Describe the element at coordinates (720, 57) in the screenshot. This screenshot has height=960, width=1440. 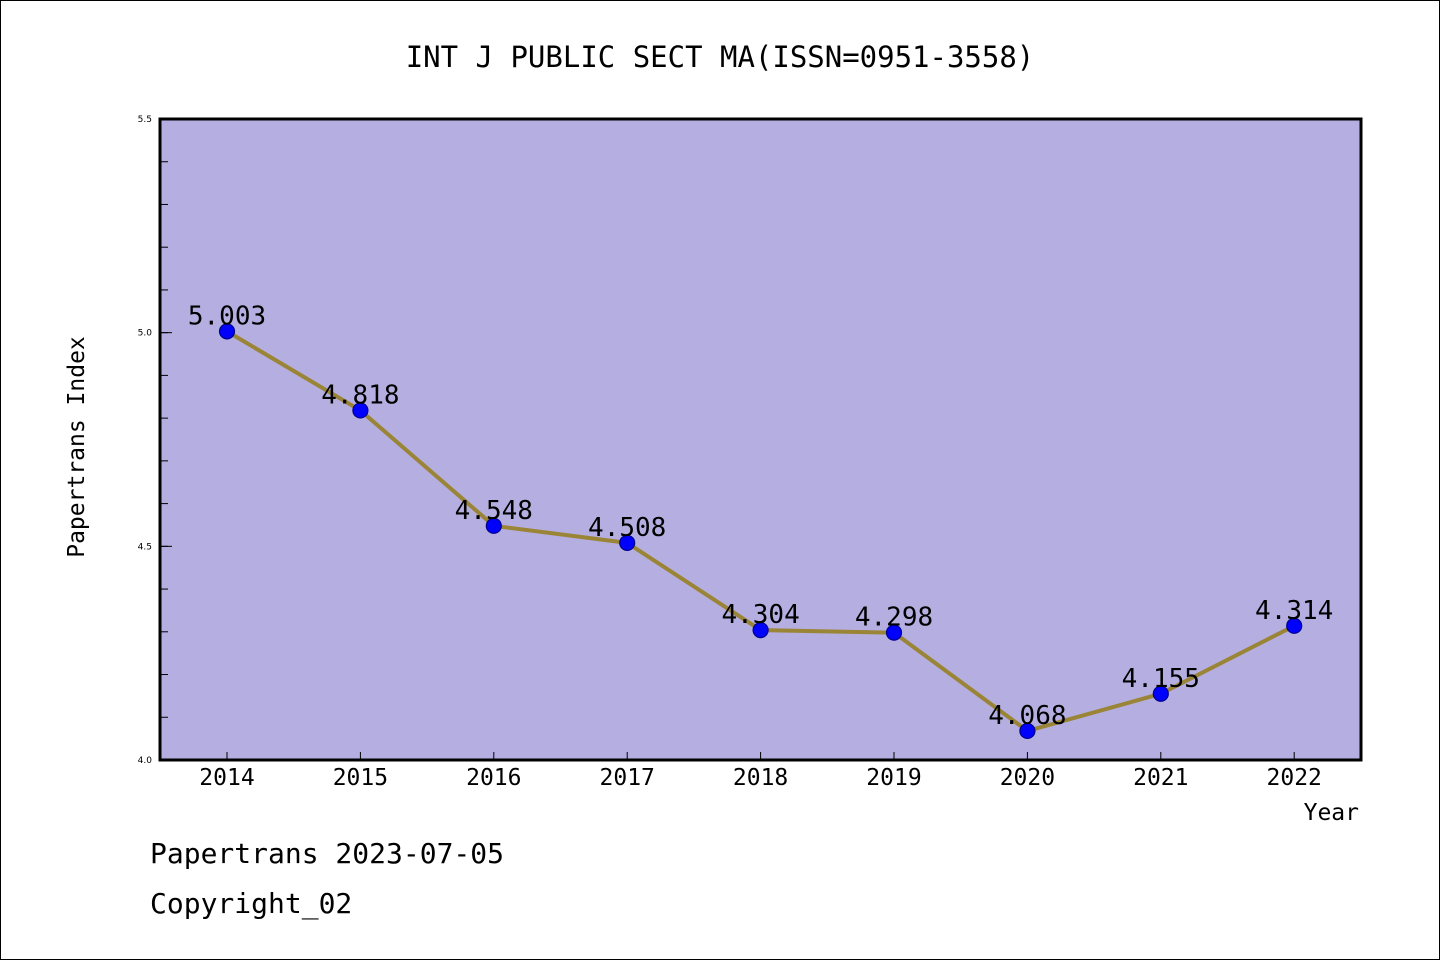
I see `chart-title: INT J PUBLIC SECT MA(ISSN=0951-3558)` at that location.